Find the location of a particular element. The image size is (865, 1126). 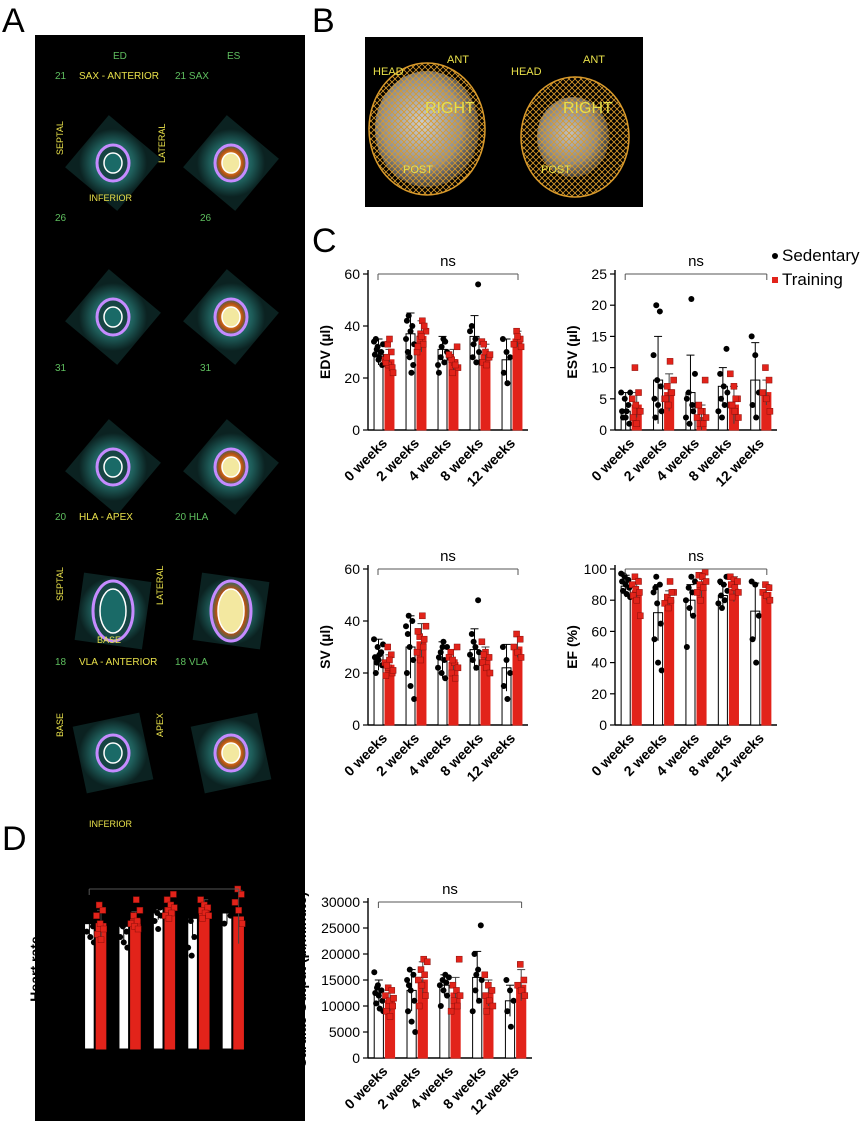

row5-title: VLA - ANTERIOR is located at coordinates (118, 662).